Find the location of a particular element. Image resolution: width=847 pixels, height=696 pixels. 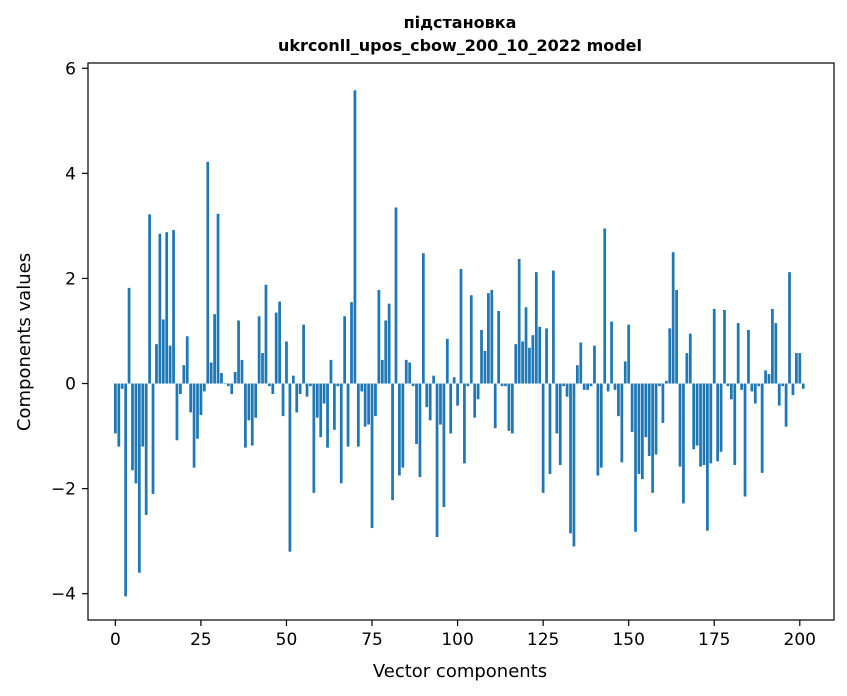

x-tick-label: 175 is located at coordinates (714, 640).